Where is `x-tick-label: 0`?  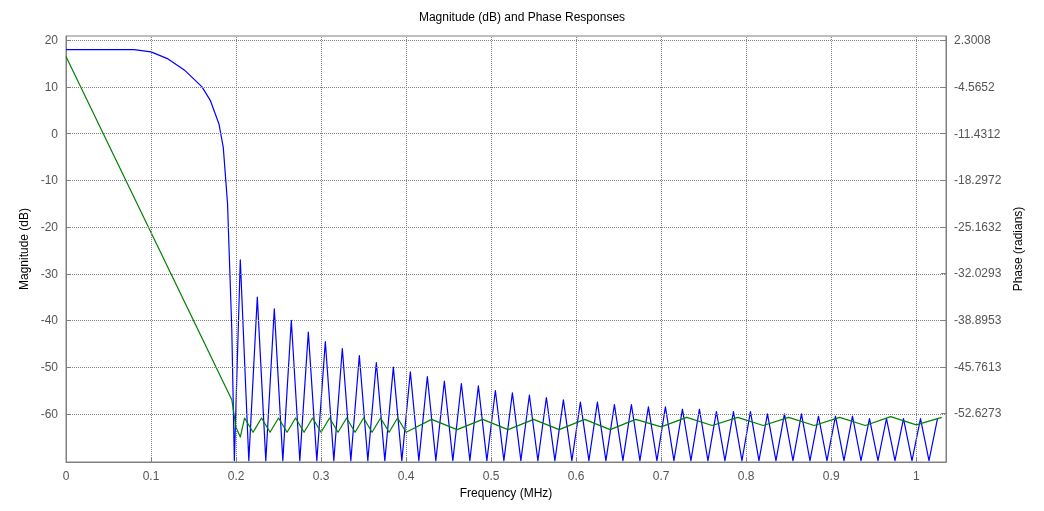 x-tick-label: 0 is located at coordinates (66, 476).